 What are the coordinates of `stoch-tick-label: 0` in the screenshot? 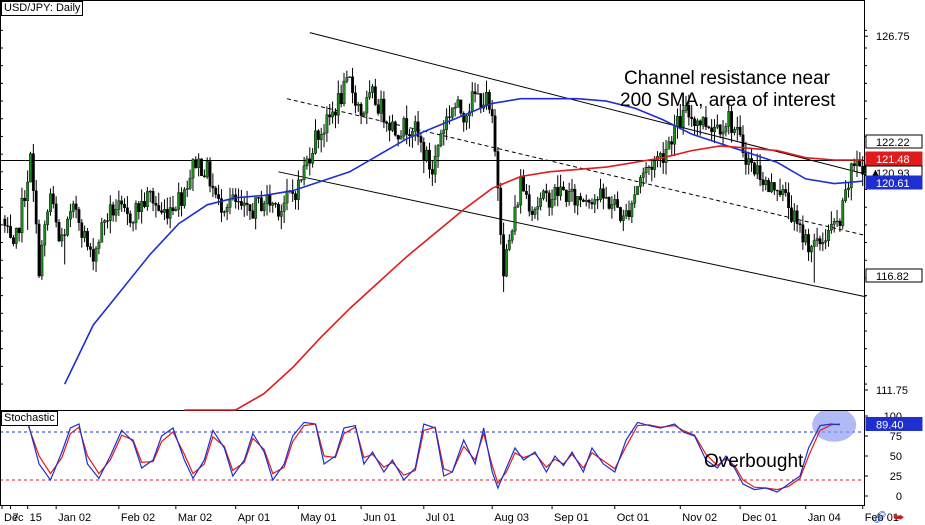 It's located at (899, 497).